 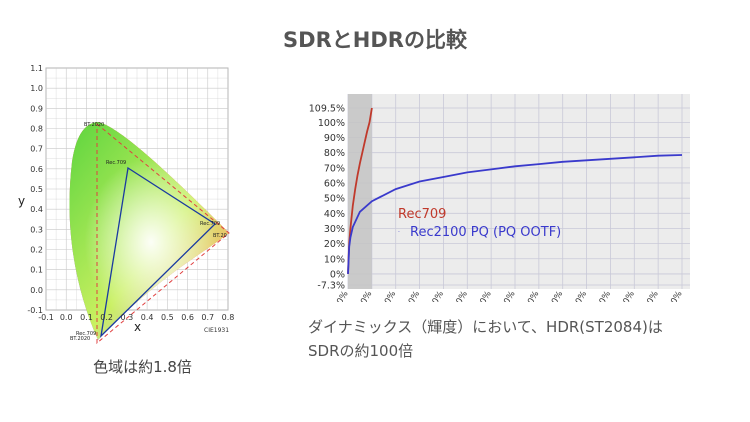 What do you see at coordinates (342, 296) in the screenshot?
I see `x-tick-label: 0%` at bounding box center [342, 296].